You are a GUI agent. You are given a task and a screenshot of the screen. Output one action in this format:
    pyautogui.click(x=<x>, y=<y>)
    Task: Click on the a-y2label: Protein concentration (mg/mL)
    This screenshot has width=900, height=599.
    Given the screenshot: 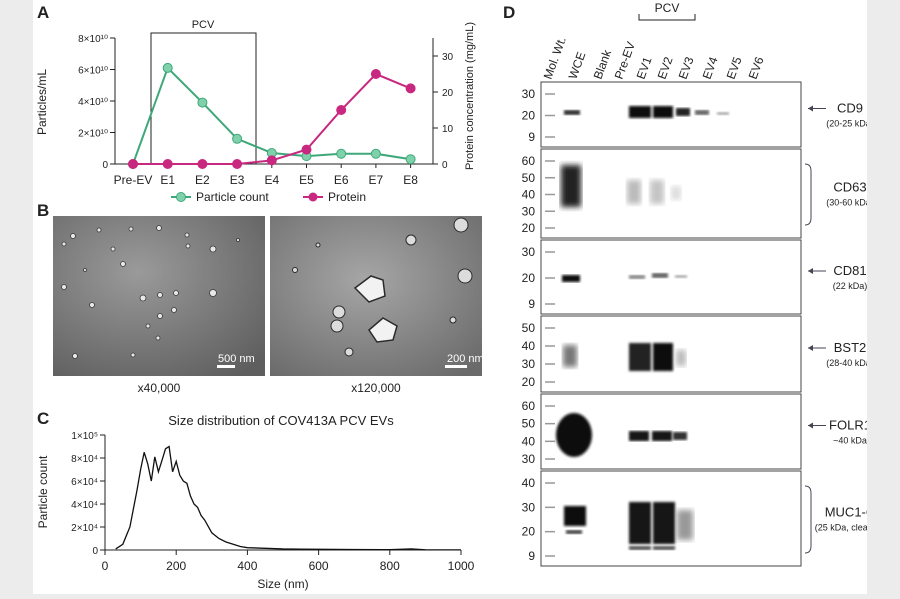 What is the action you would take?
    pyautogui.click(x=470, y=96)
    